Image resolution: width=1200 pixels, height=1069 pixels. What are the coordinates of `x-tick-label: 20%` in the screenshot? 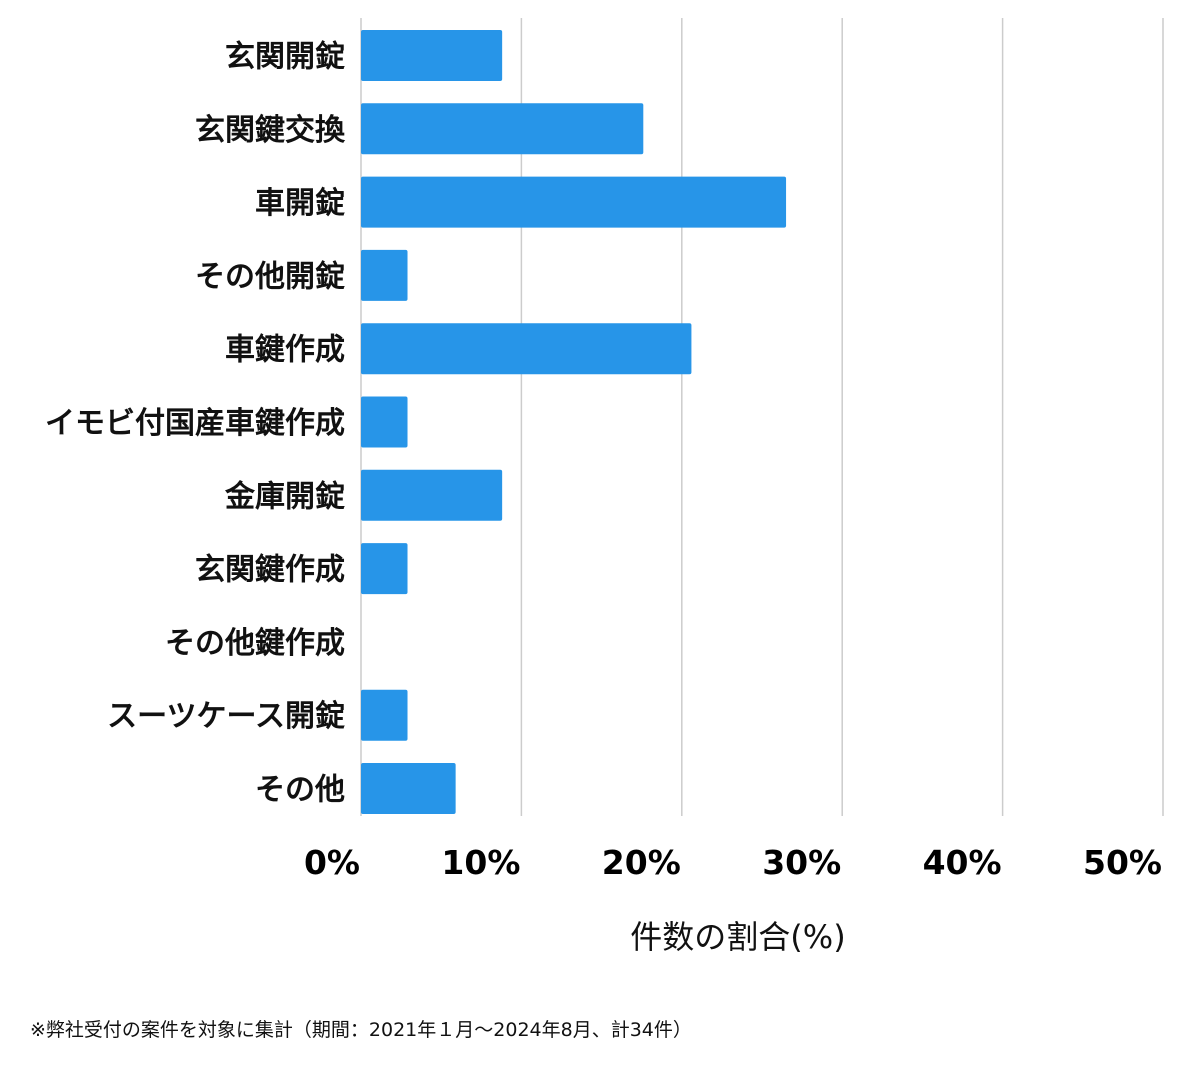 It's located at (641, 862).